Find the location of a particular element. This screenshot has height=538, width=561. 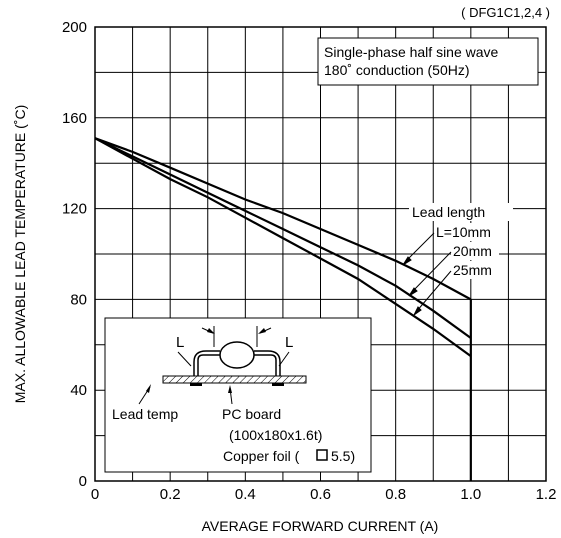

x-tick-label: 0 is located at coordinates (95, 494).